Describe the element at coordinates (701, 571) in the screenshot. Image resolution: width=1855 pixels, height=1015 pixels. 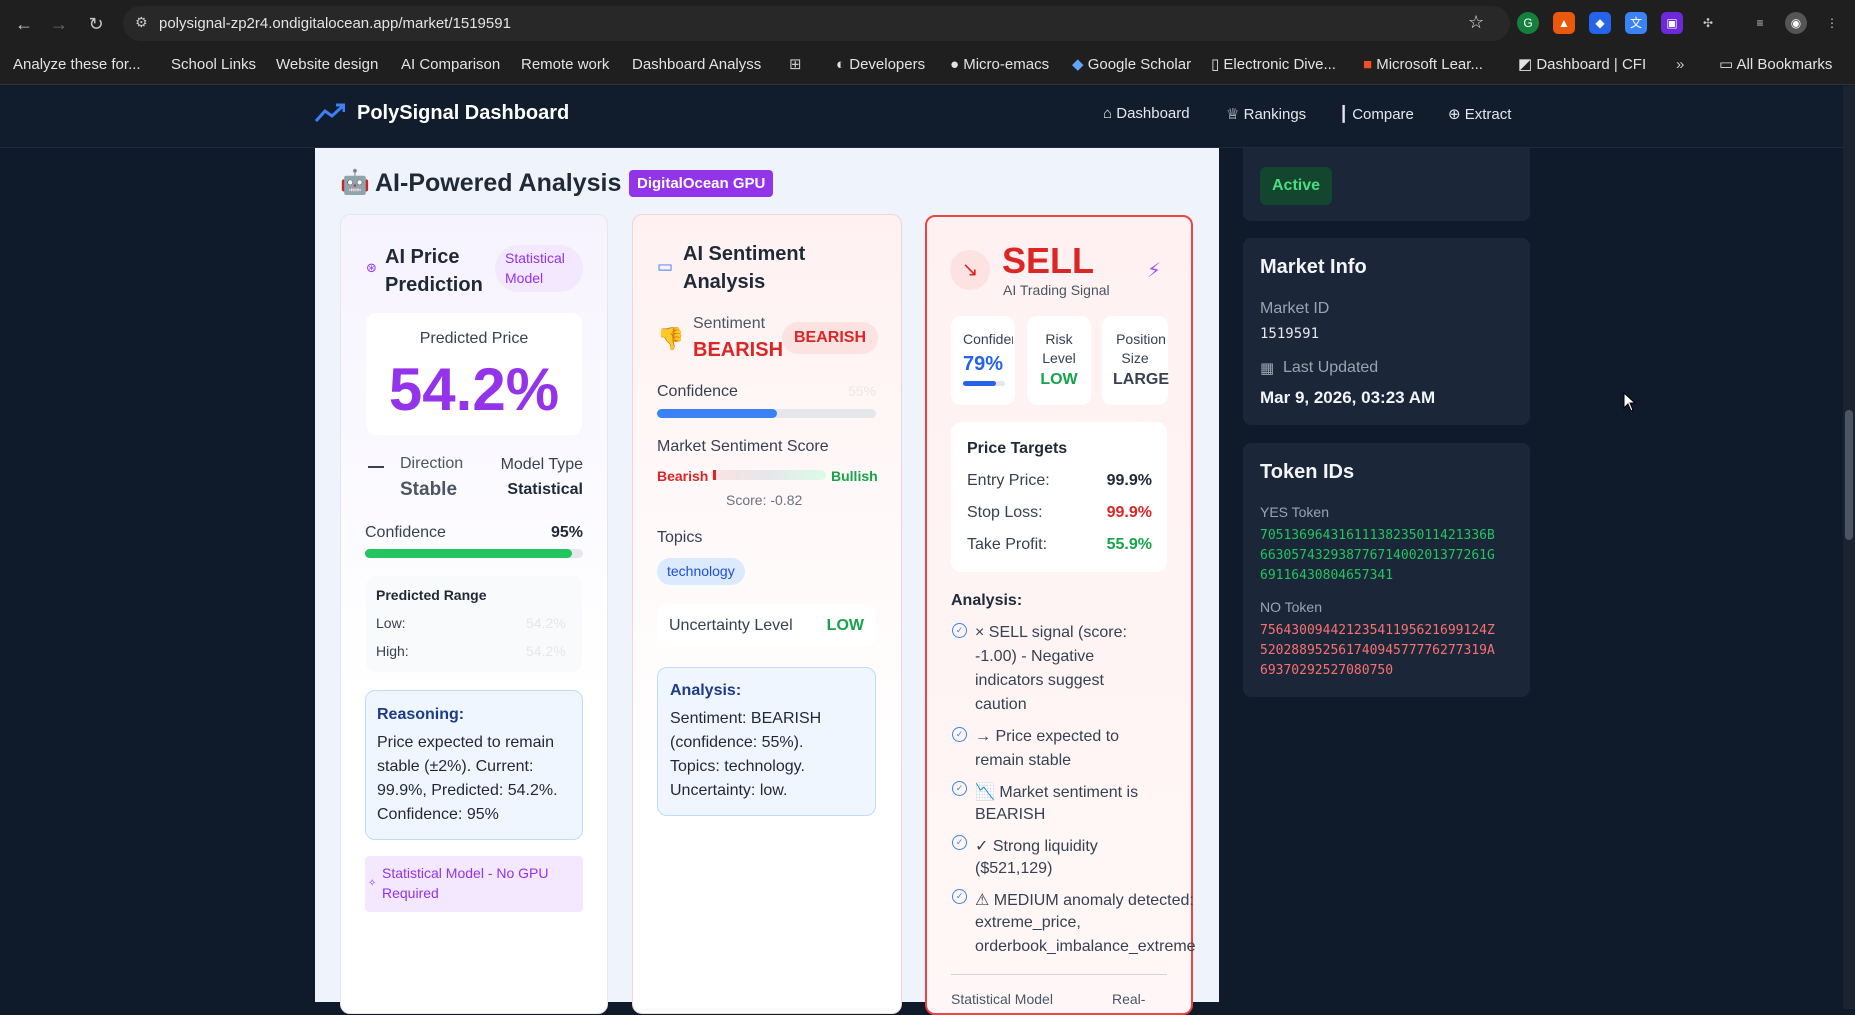
I see `topic-chip: technology` at that location.